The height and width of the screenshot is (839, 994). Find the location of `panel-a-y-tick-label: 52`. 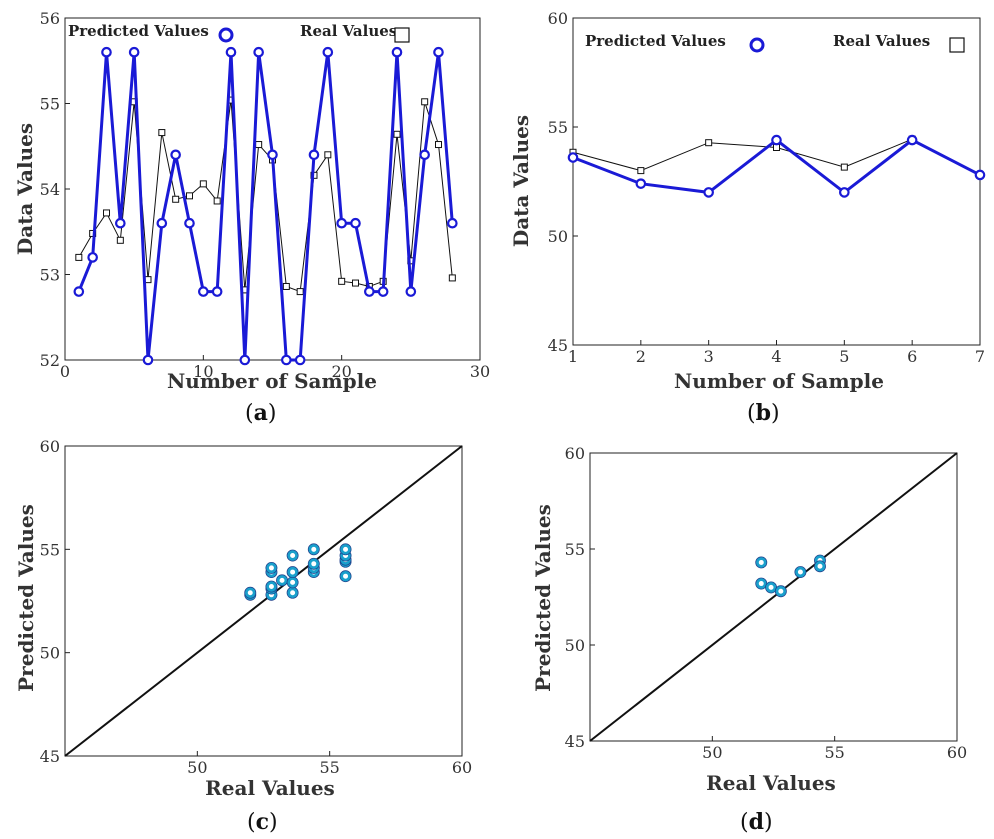

panel-a-y-tick-label: 52 is located at coordinates (50, 360).